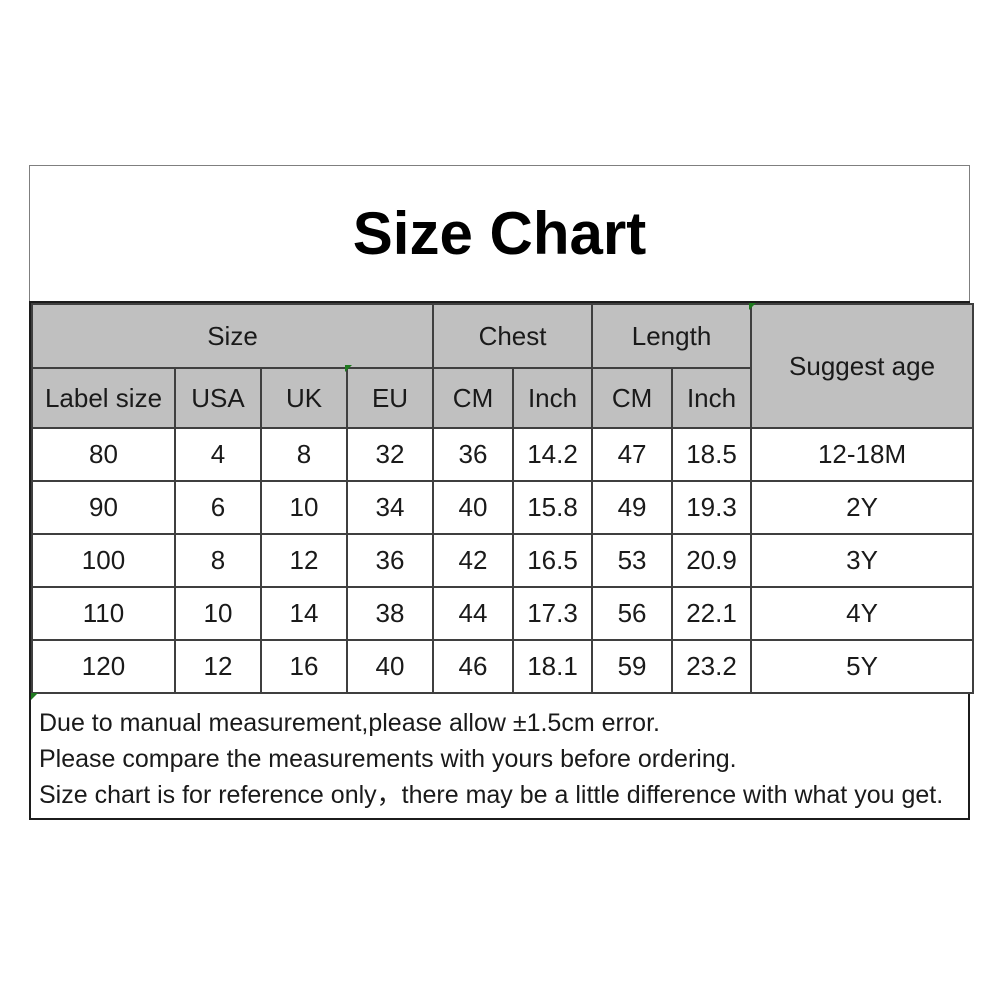 This screenshot has height=1001, width=1001. What do you see at coordinates (553, 560) in the screenshot?
I see `table-cell: 16.5` at bounding box center [553, 560].